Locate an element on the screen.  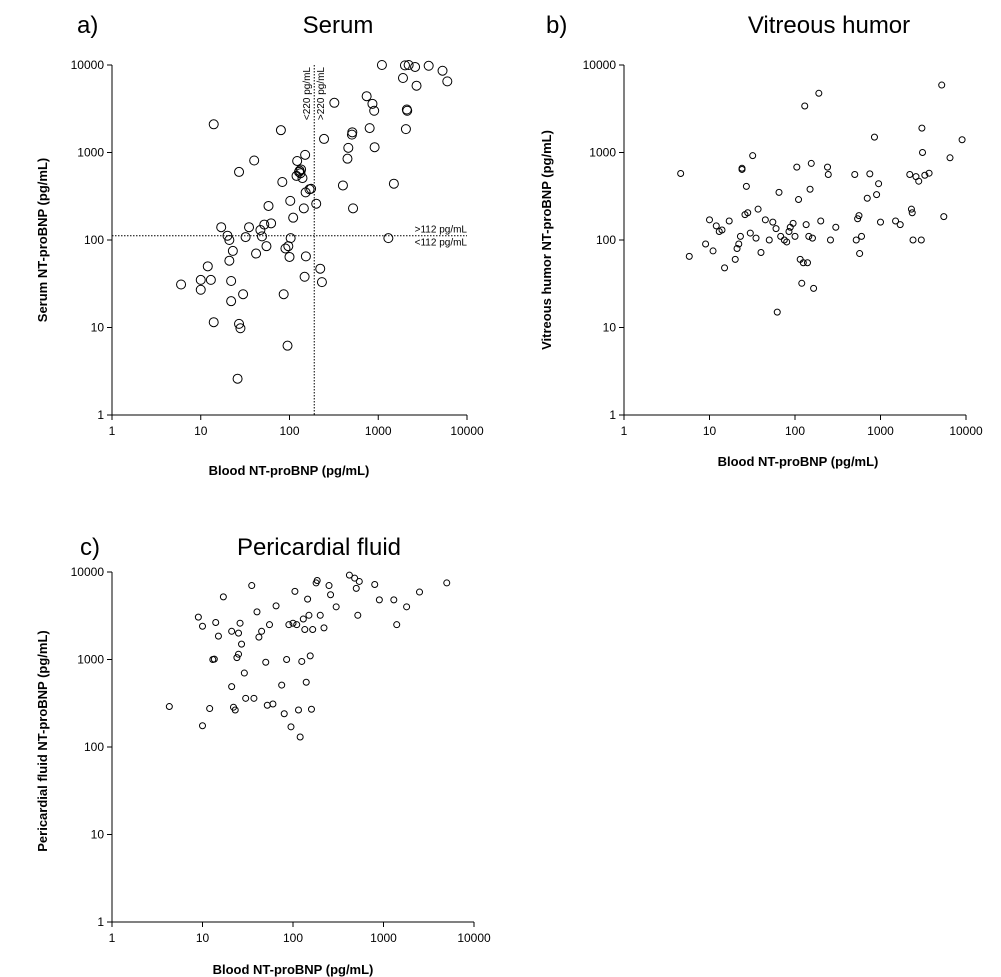
pericardial-y-tick-label: 10000 is located at coordinates (88, 572).